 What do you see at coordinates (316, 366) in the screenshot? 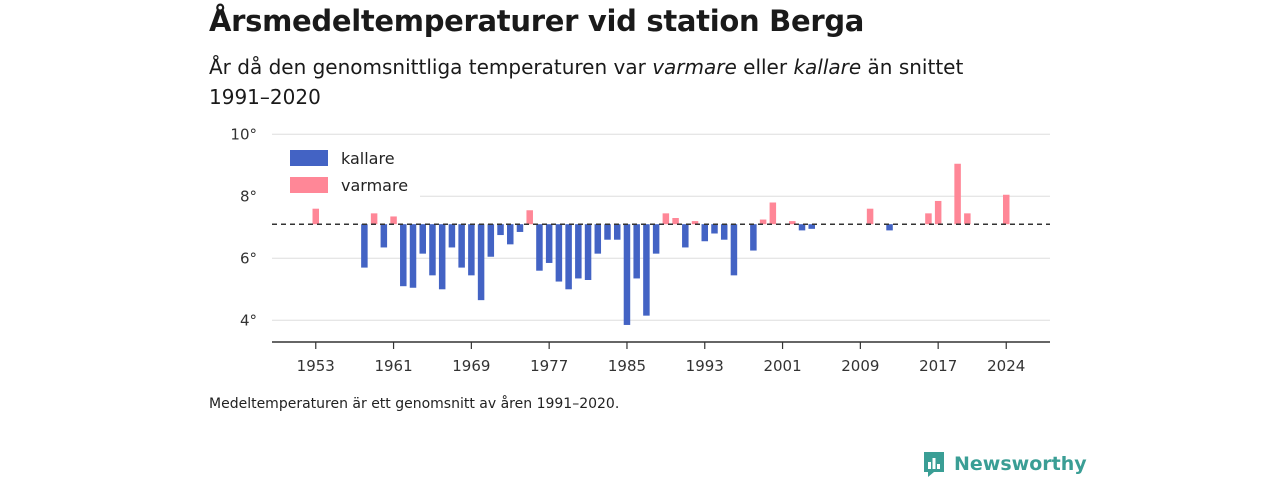
I see `x-tick-label: 1953` at bounding box center [316, 366].